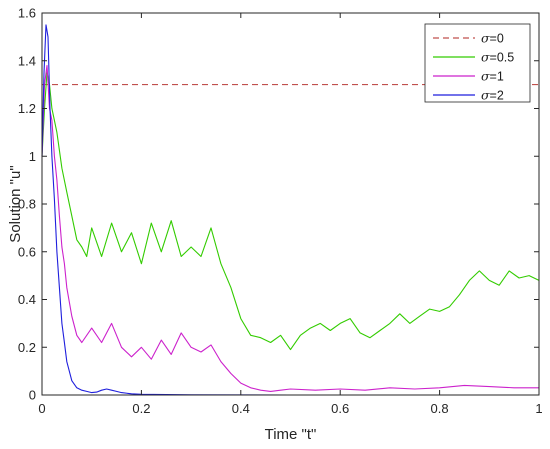  Describe the element at coordinates (27, 299) in the screenshot. I see `y-tick-label: 0.4` at that location.